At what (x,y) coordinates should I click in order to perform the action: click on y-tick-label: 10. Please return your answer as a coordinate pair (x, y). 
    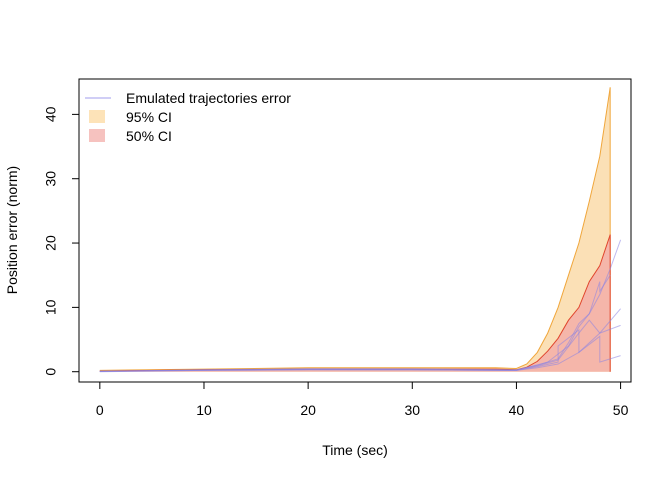
    Looking at the image, I should click on (51, 307).